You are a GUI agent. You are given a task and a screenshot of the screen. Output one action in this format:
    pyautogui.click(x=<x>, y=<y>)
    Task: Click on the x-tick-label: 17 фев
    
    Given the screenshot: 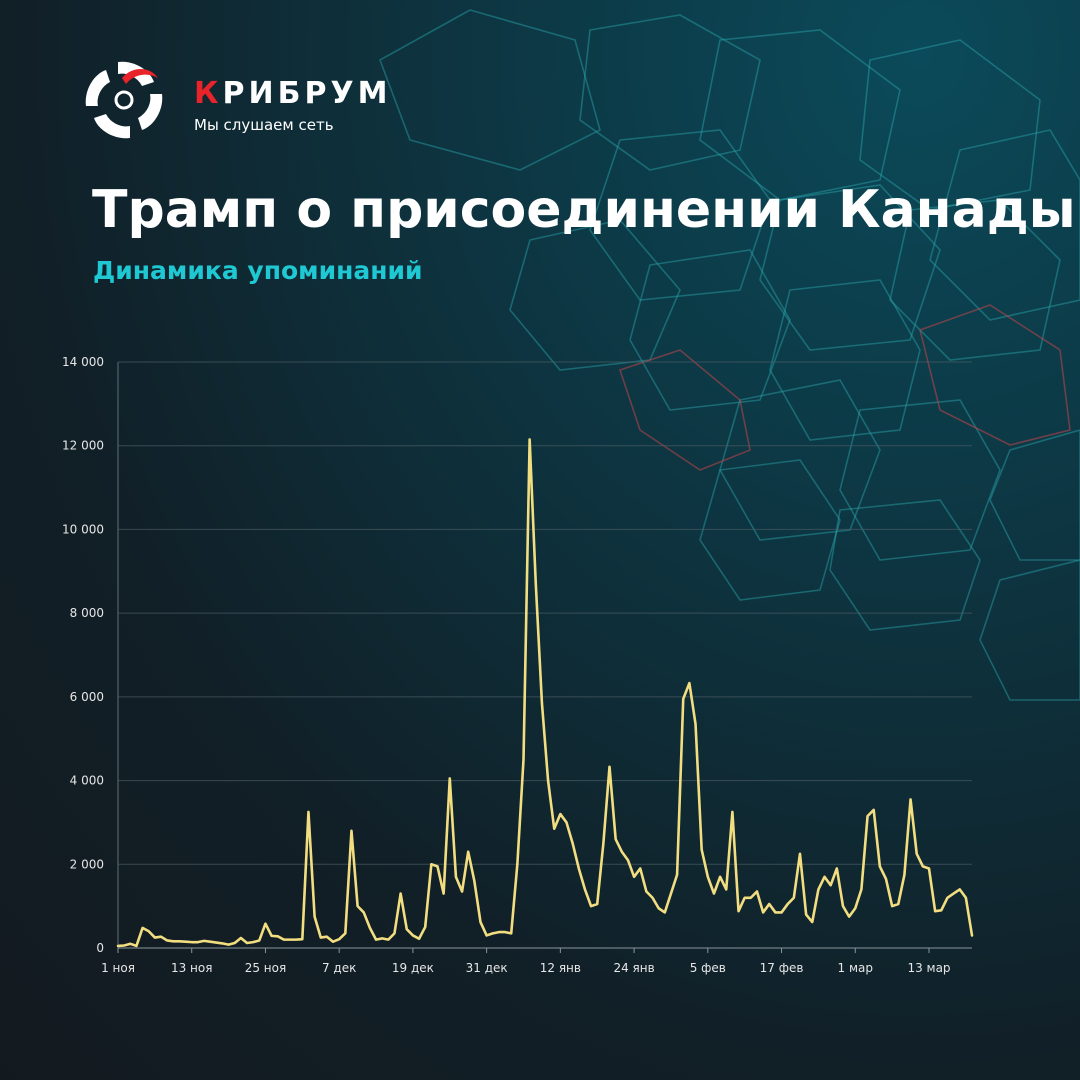 What is the action you would take?
    pyautogui.click(x=782, y=968)
    